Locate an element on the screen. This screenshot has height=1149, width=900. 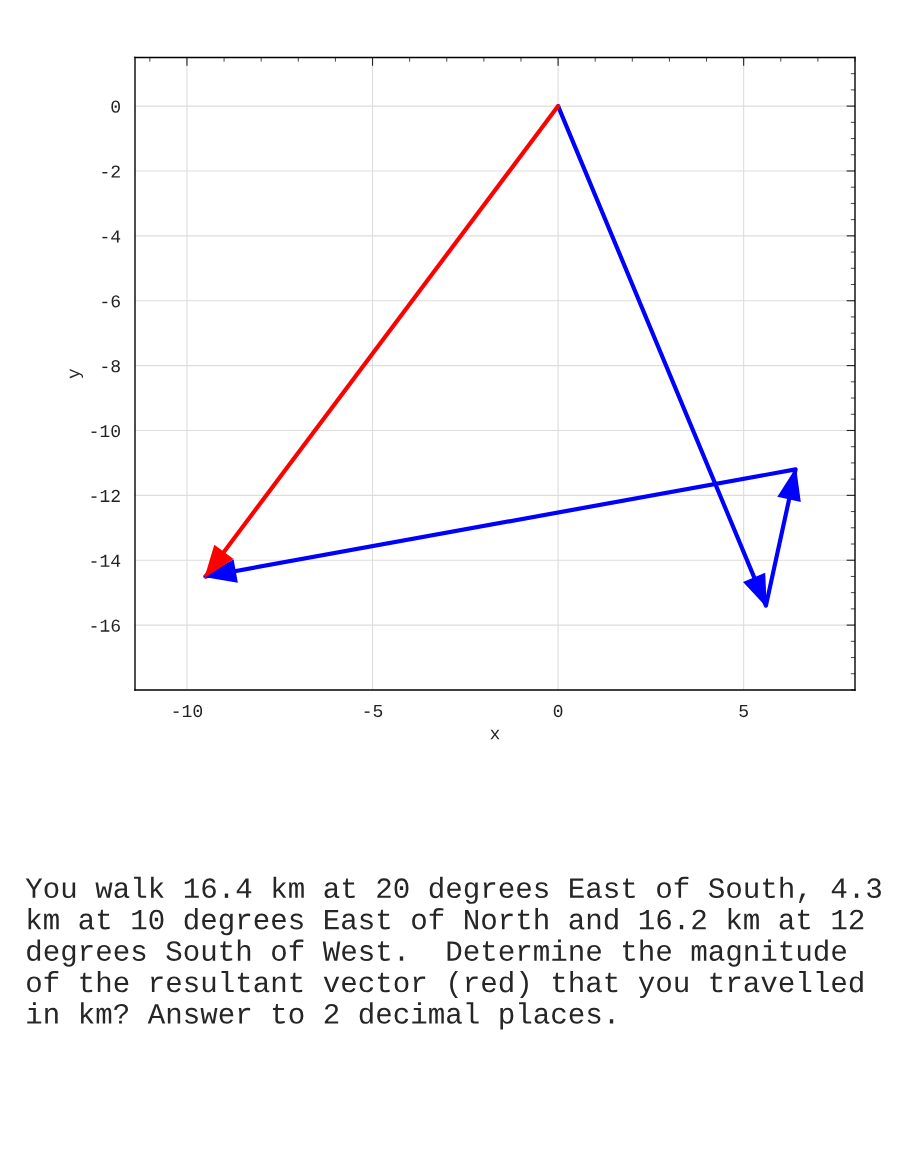
y-tick-label: -16 is located at coordinates (105, 625).